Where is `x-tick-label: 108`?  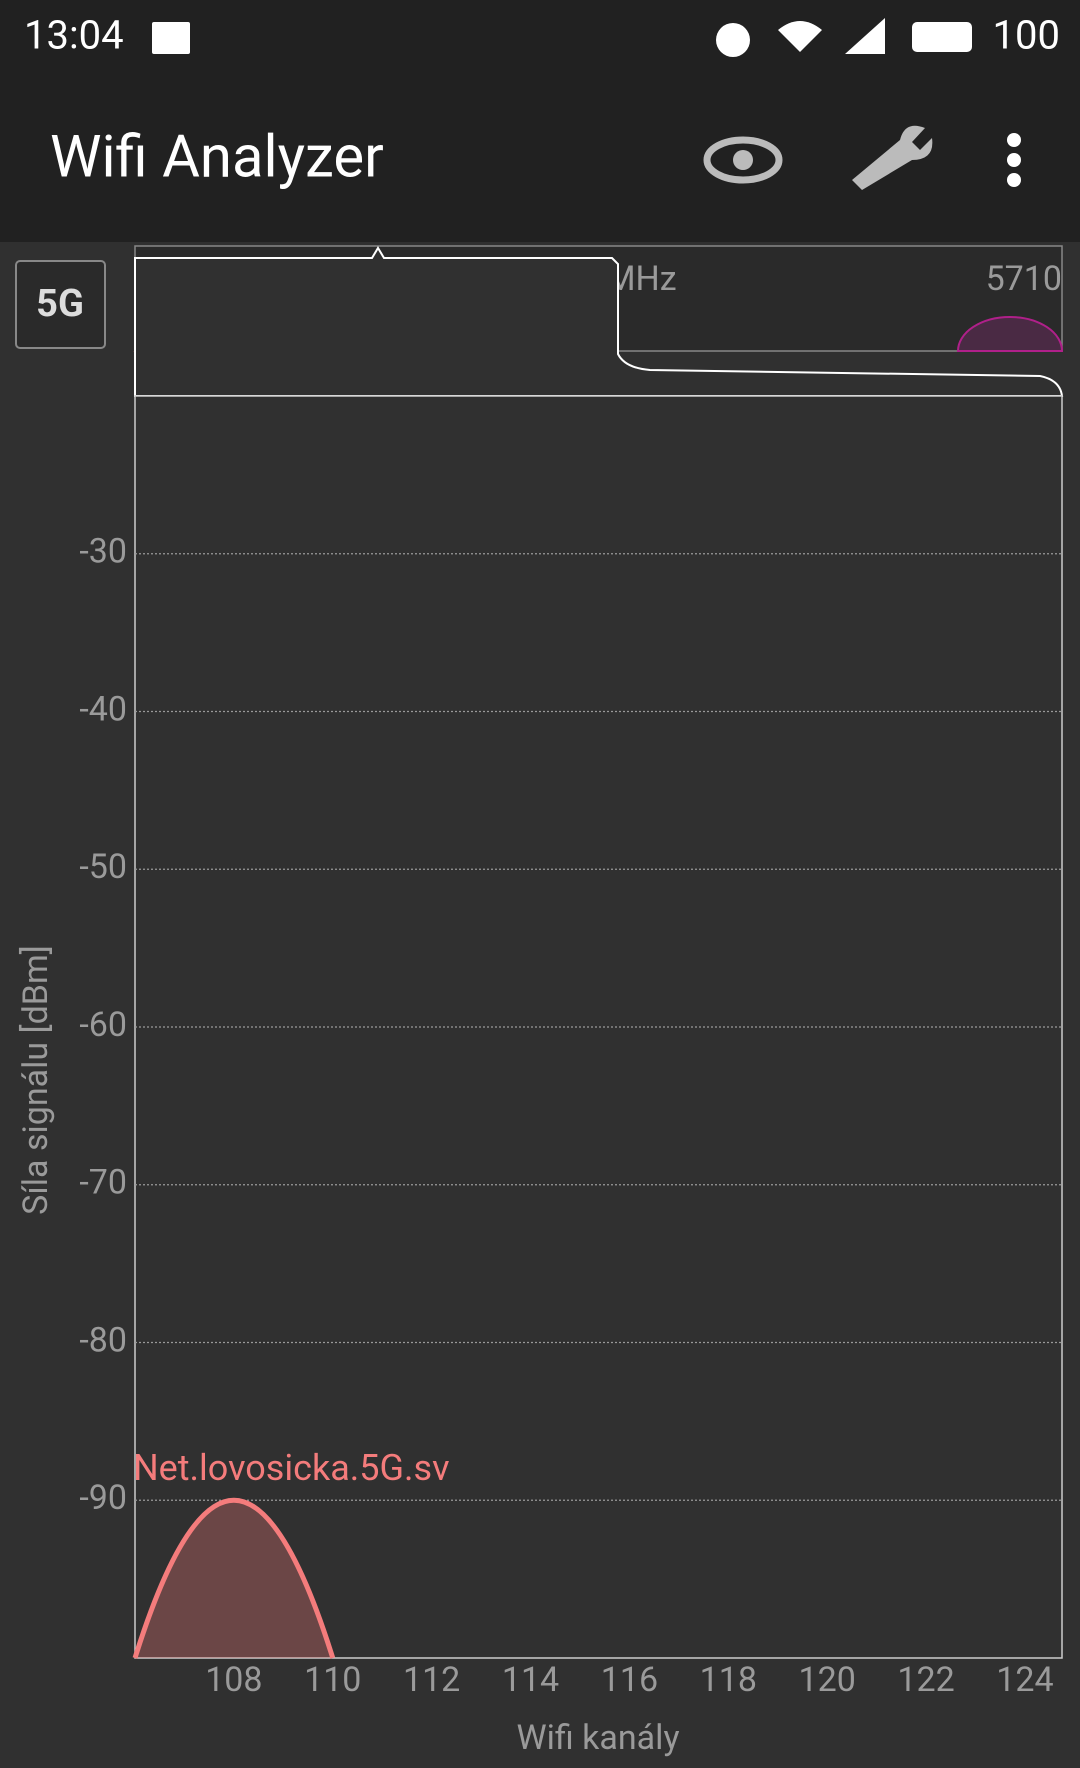 x-tick-label: 108 is located at coordinates (233, 1680).